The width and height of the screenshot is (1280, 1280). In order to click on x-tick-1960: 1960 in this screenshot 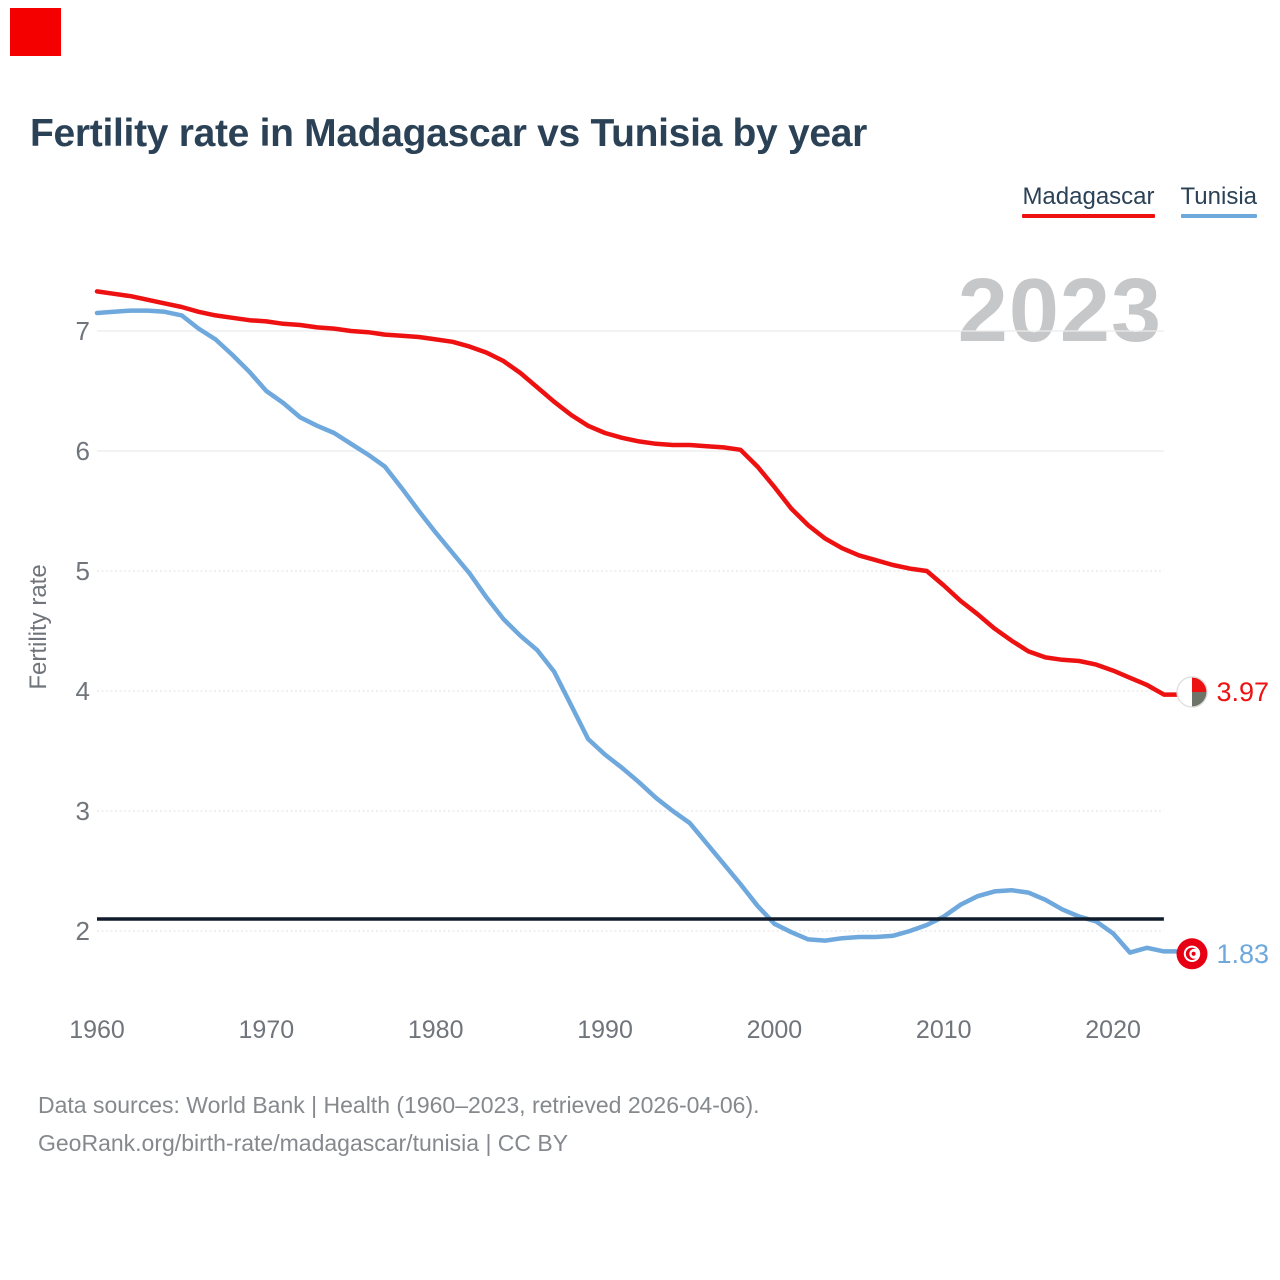, I will do `click(97, 1030)`.